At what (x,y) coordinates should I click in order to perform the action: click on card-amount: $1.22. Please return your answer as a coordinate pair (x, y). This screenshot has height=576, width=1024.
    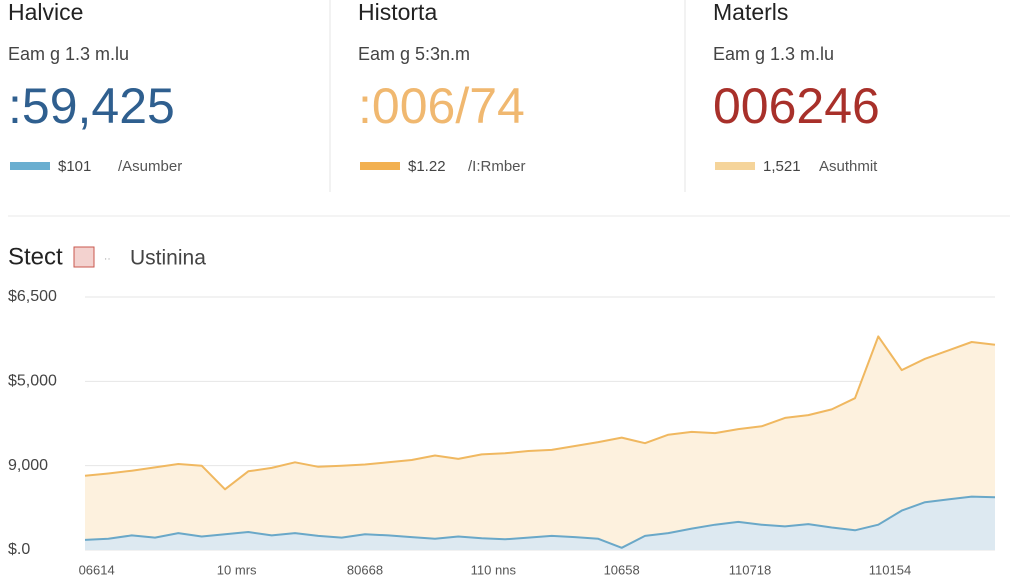
    Looking at the image, I should click on (427, 166).